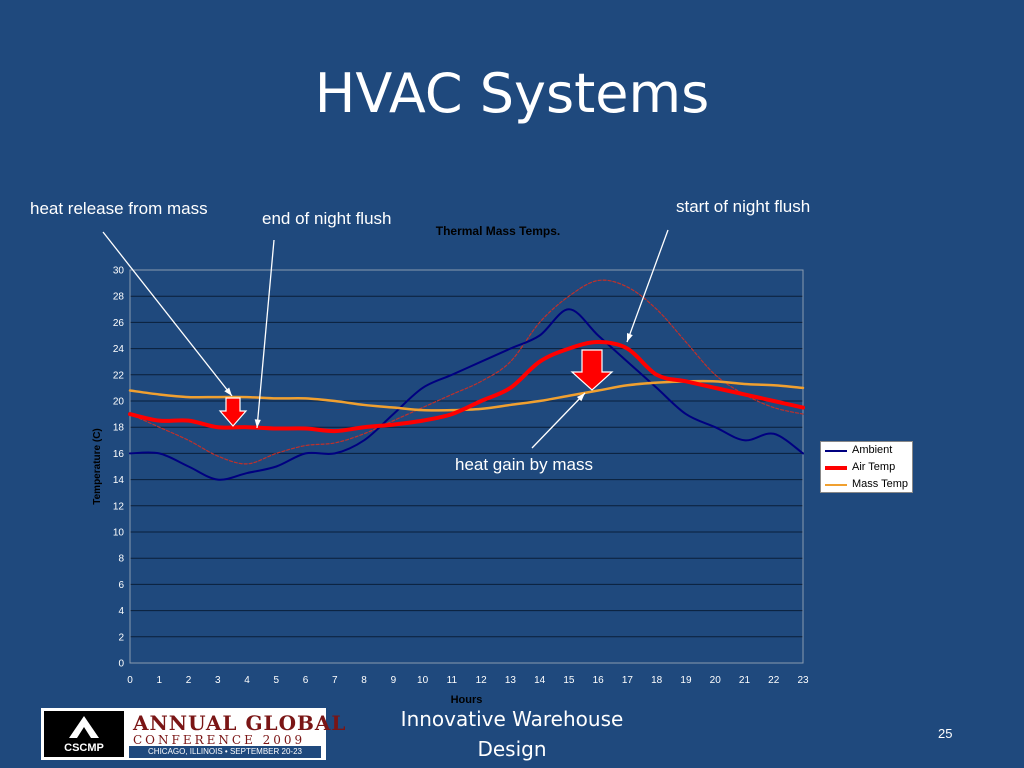 This screenshot has height=768, width=1024. What do you see at coordinates (277, 680) in the screenshot?
I see `x-tick-label: 5` at bounding box center [277, 680].